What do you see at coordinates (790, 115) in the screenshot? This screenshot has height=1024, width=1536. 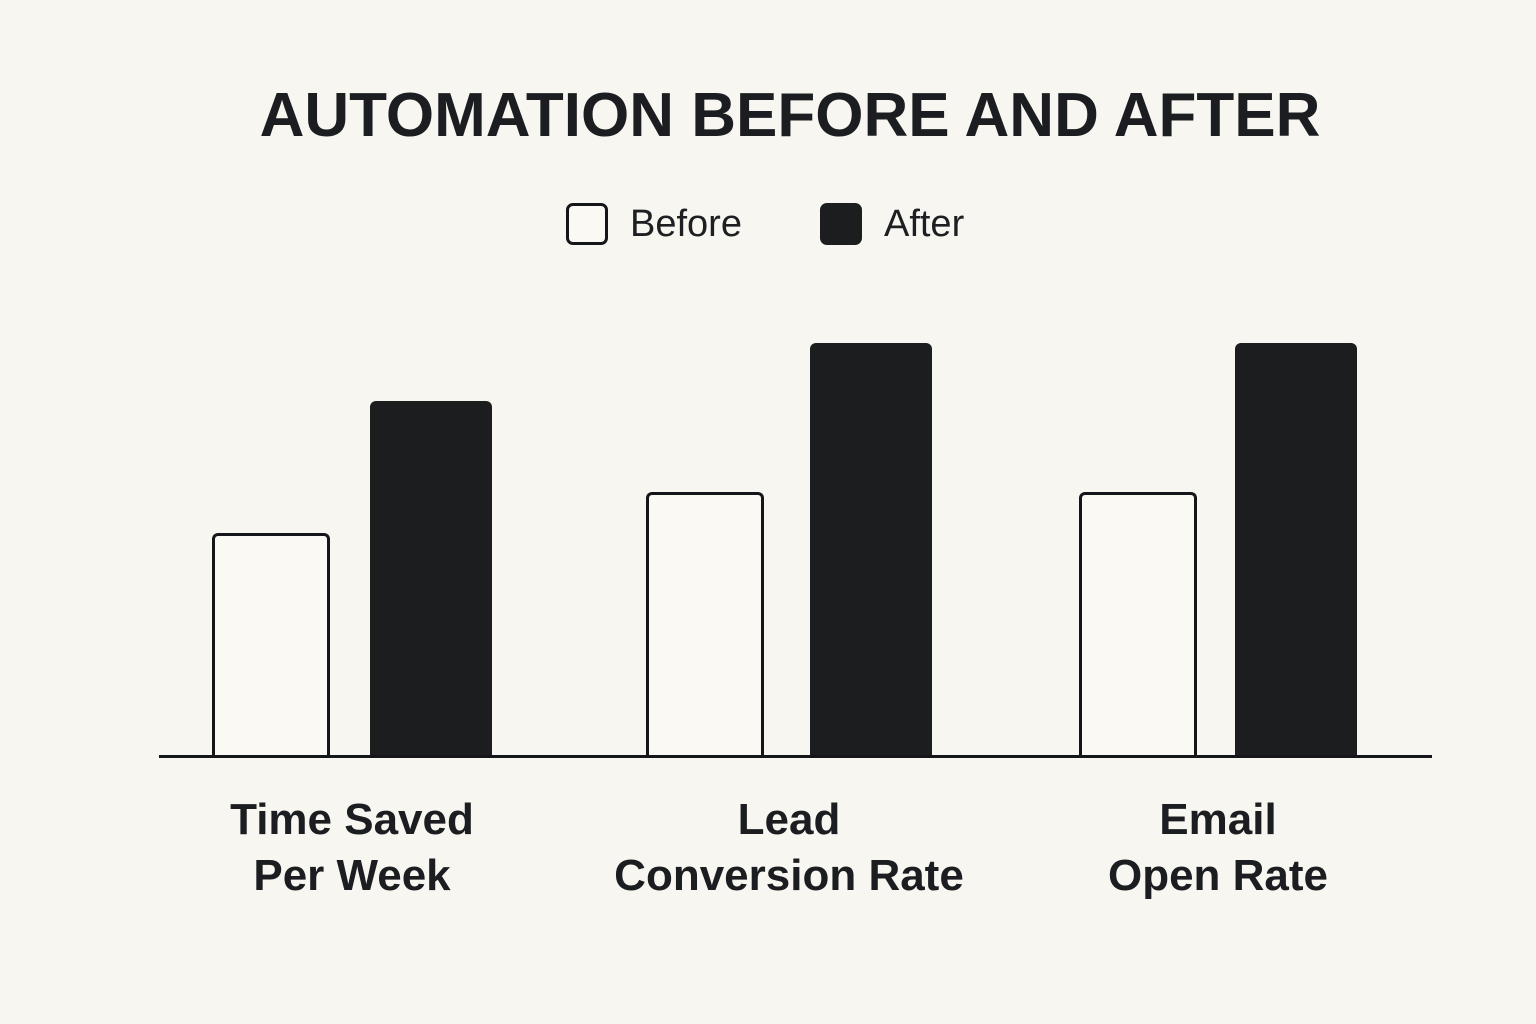 I see `chart-title: AUTOMATION BEFORE AND AFTER` at bounding box center [790, 115].